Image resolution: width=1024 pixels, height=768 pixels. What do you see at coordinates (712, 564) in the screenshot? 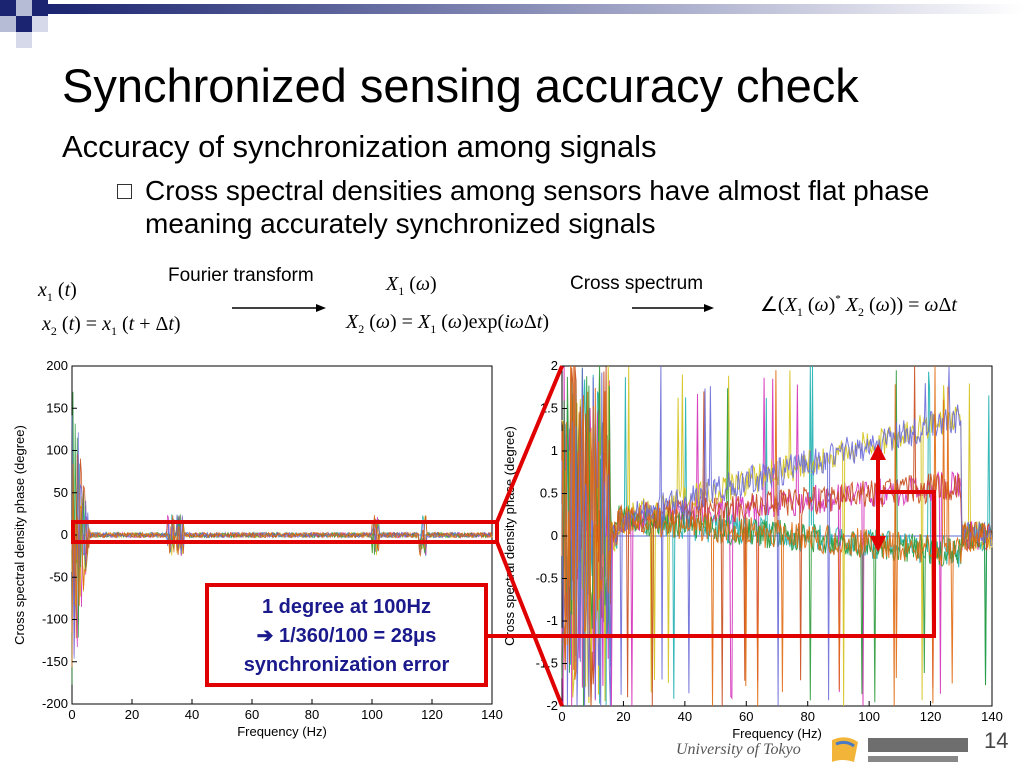
I see `connector-line` at bounding box center [712, 564].